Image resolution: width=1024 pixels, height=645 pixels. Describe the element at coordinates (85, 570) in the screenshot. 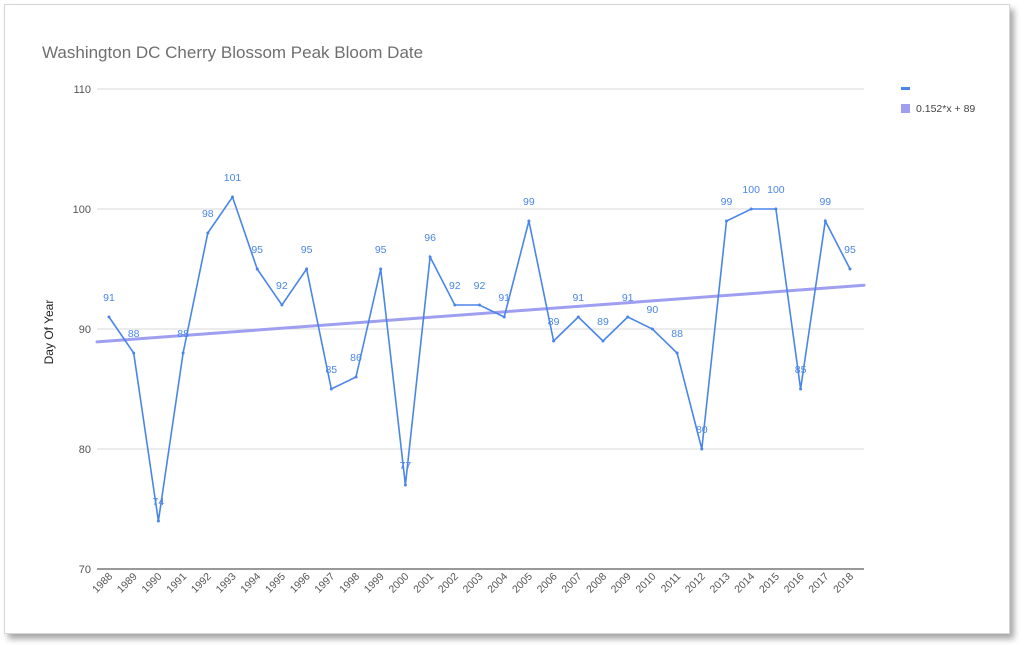

I see `y-tick-label: 70` at that location.